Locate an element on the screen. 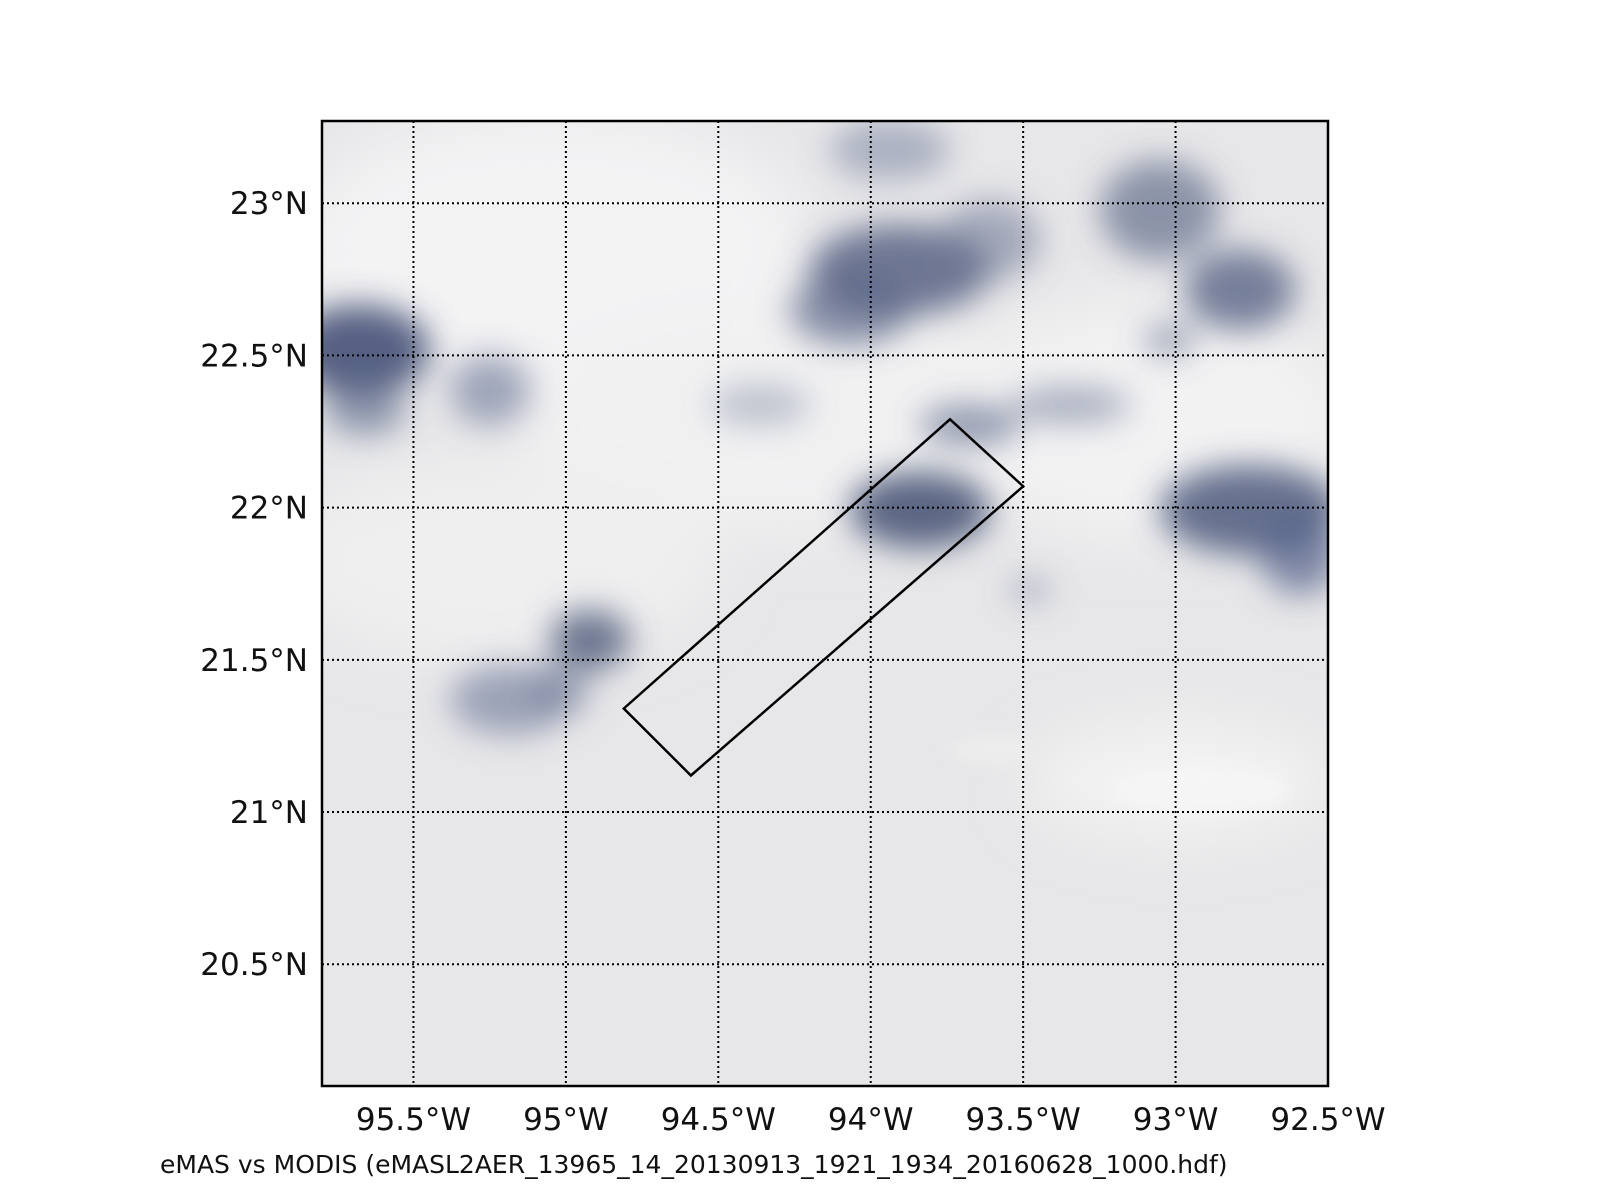 The width and height of the screenshot is (1600, 1200). sunglint-highlights is located at coordinates (1120, 775).